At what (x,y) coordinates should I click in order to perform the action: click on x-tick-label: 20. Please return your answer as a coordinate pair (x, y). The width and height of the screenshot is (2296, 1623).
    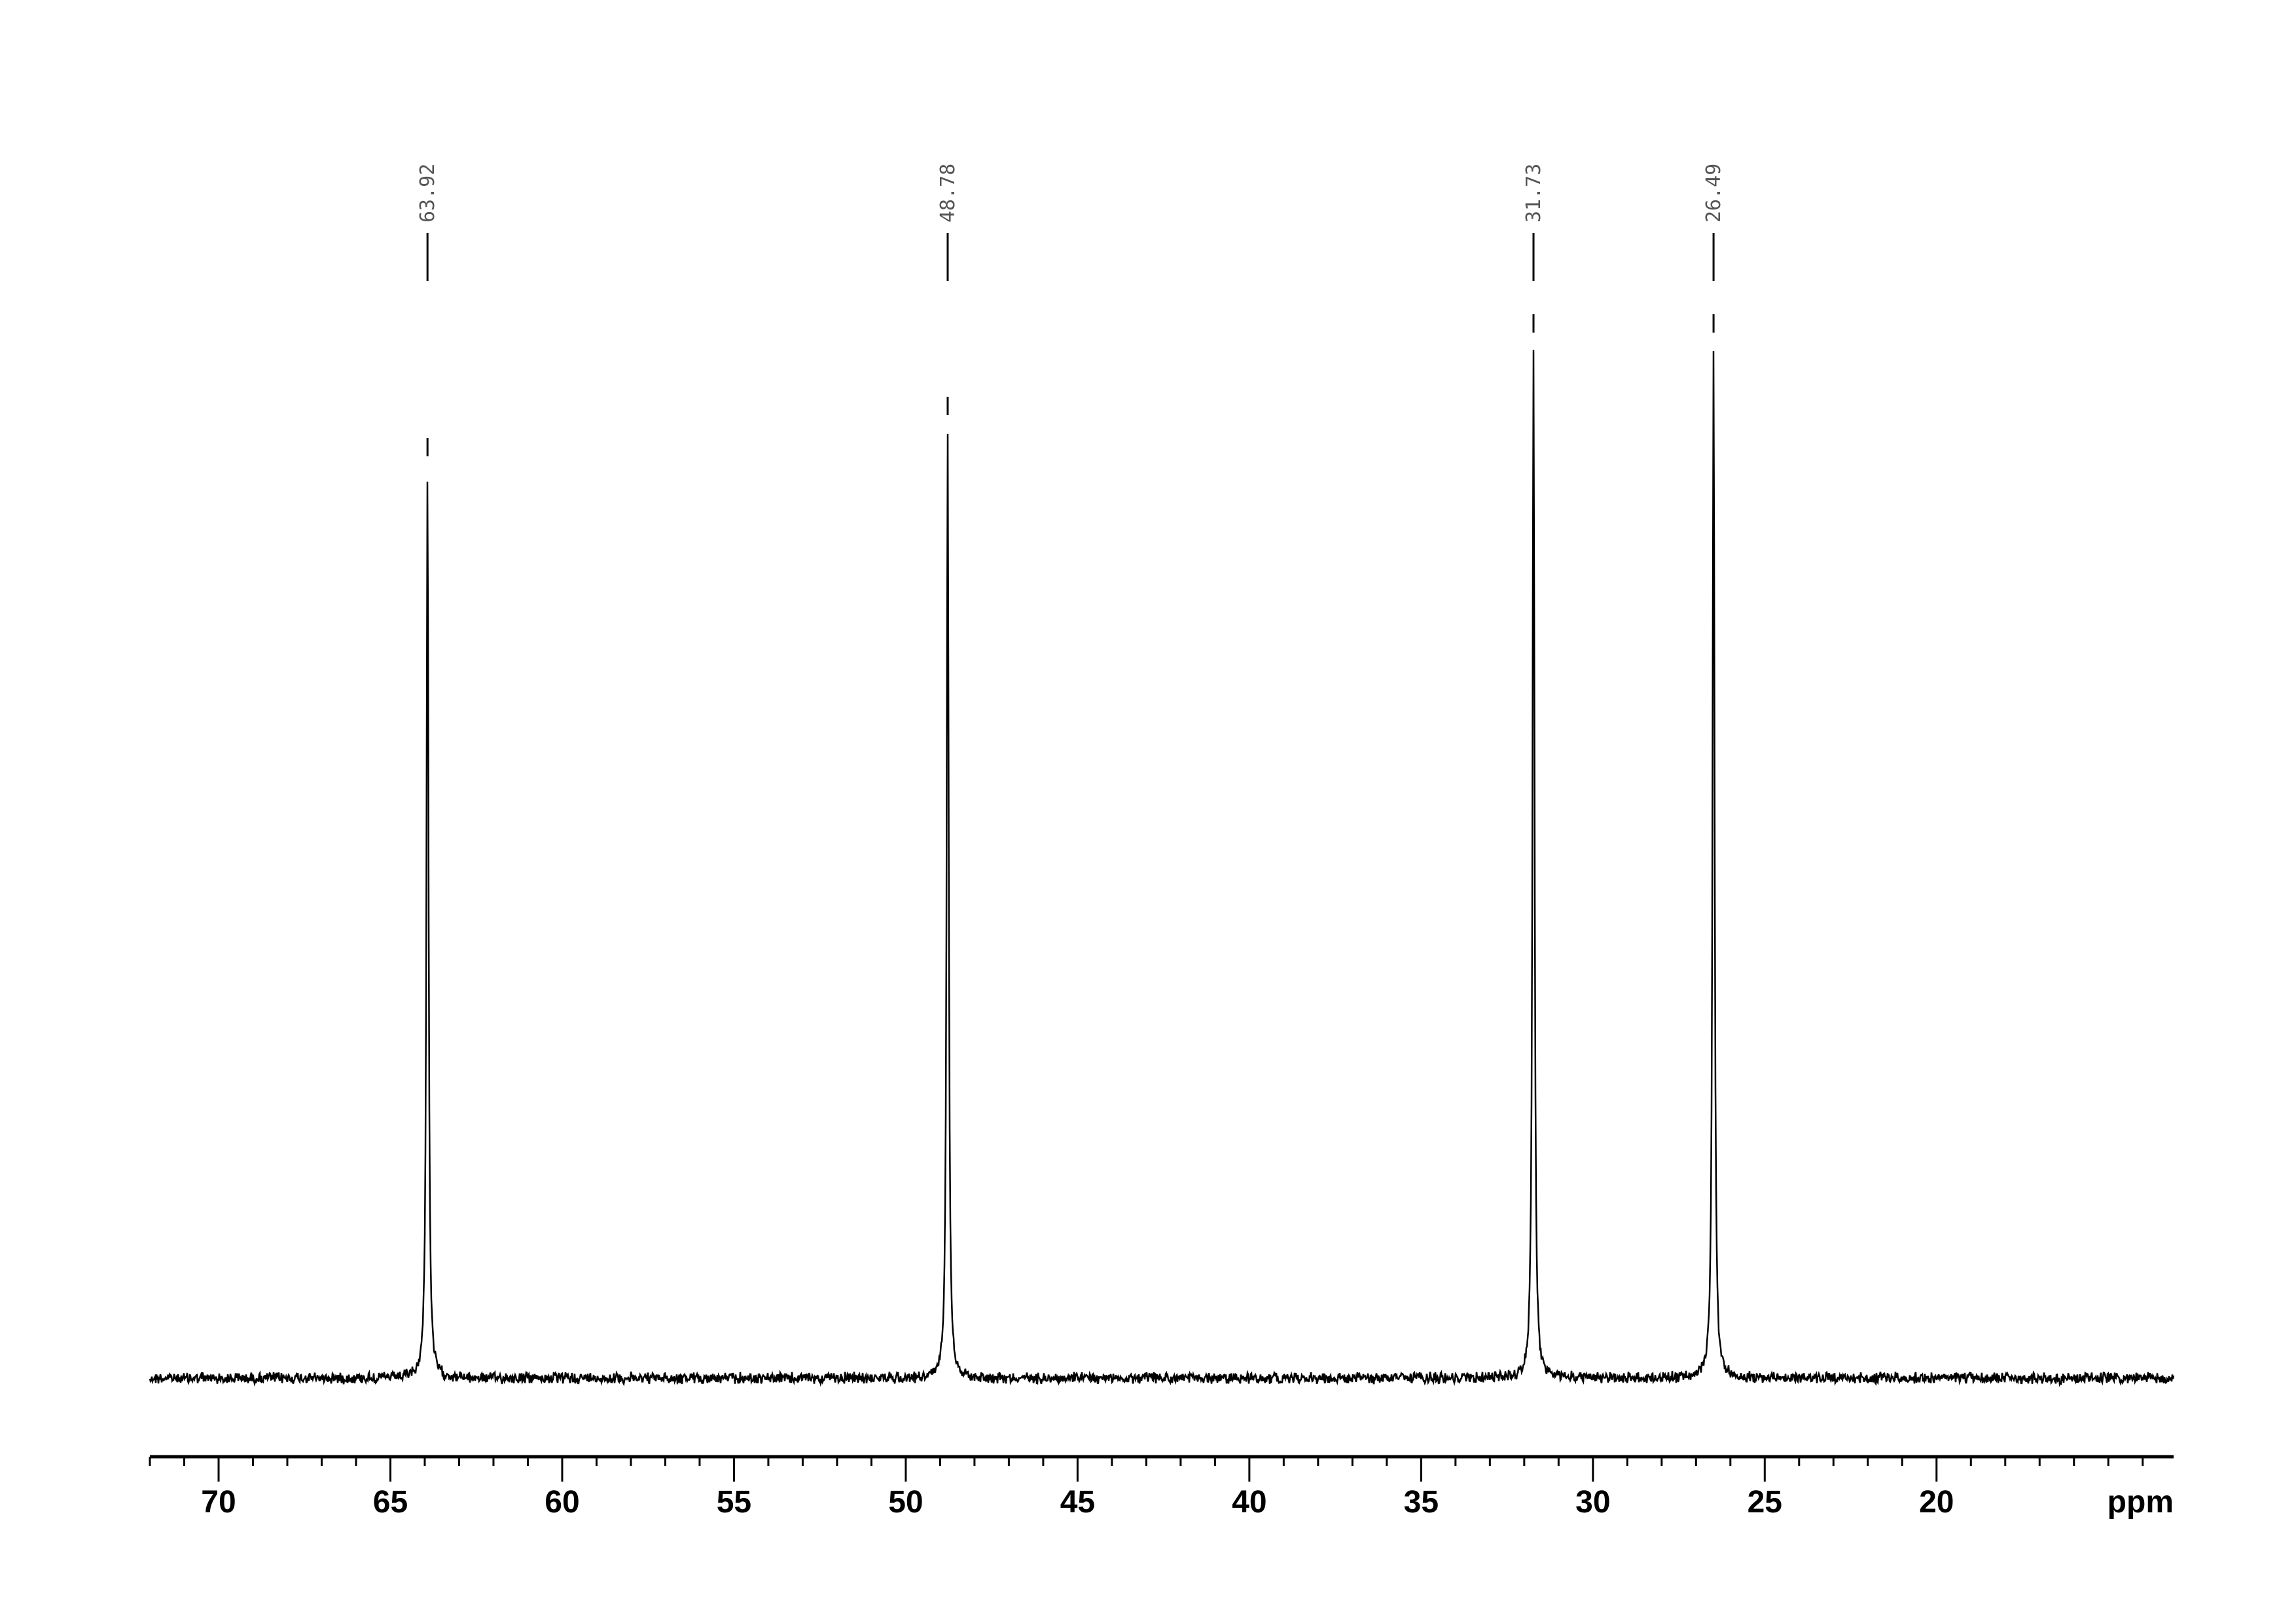
    Looking at the image, I should click on (1936, 1502).